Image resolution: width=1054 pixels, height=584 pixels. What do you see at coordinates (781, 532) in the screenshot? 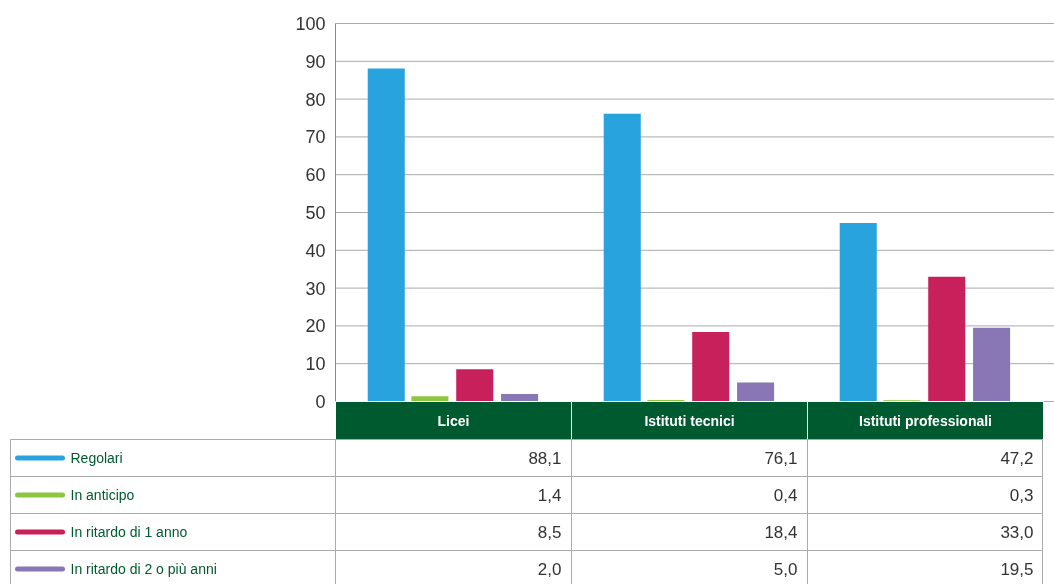
I see `data-label: 18,4` at bounding box center [781, 532].